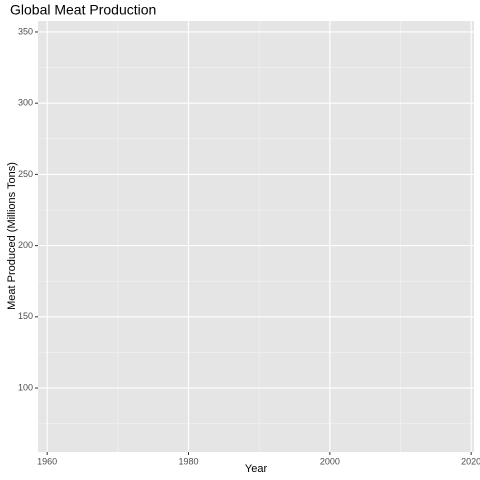  Describe the element at coordinates (25, 174) in the screenshot. I see `y-tick-label: 250` at that location.